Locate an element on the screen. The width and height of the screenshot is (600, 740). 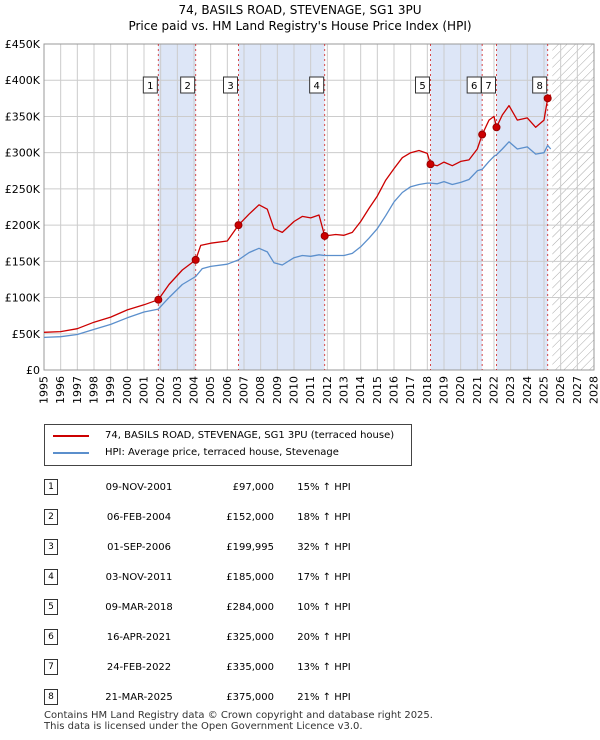
x-tick-label: 2021 is located at coordinates (477, 390).